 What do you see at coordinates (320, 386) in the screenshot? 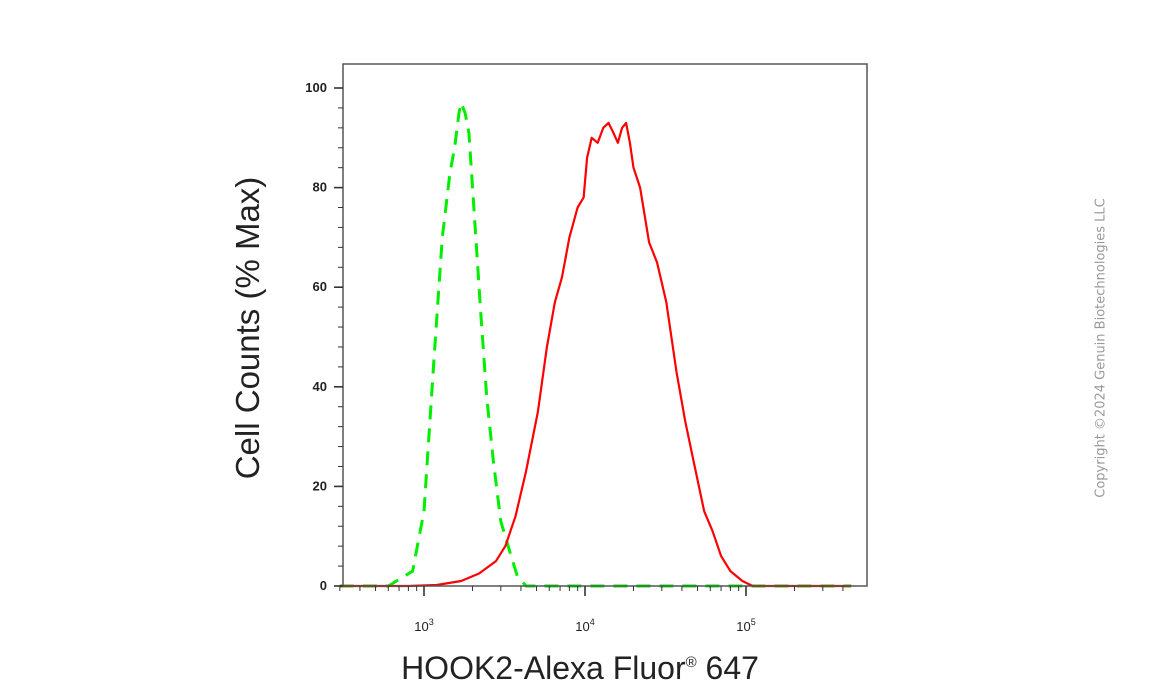
I see `y-tick-label-40: 40` at bounding box center [320, 386].